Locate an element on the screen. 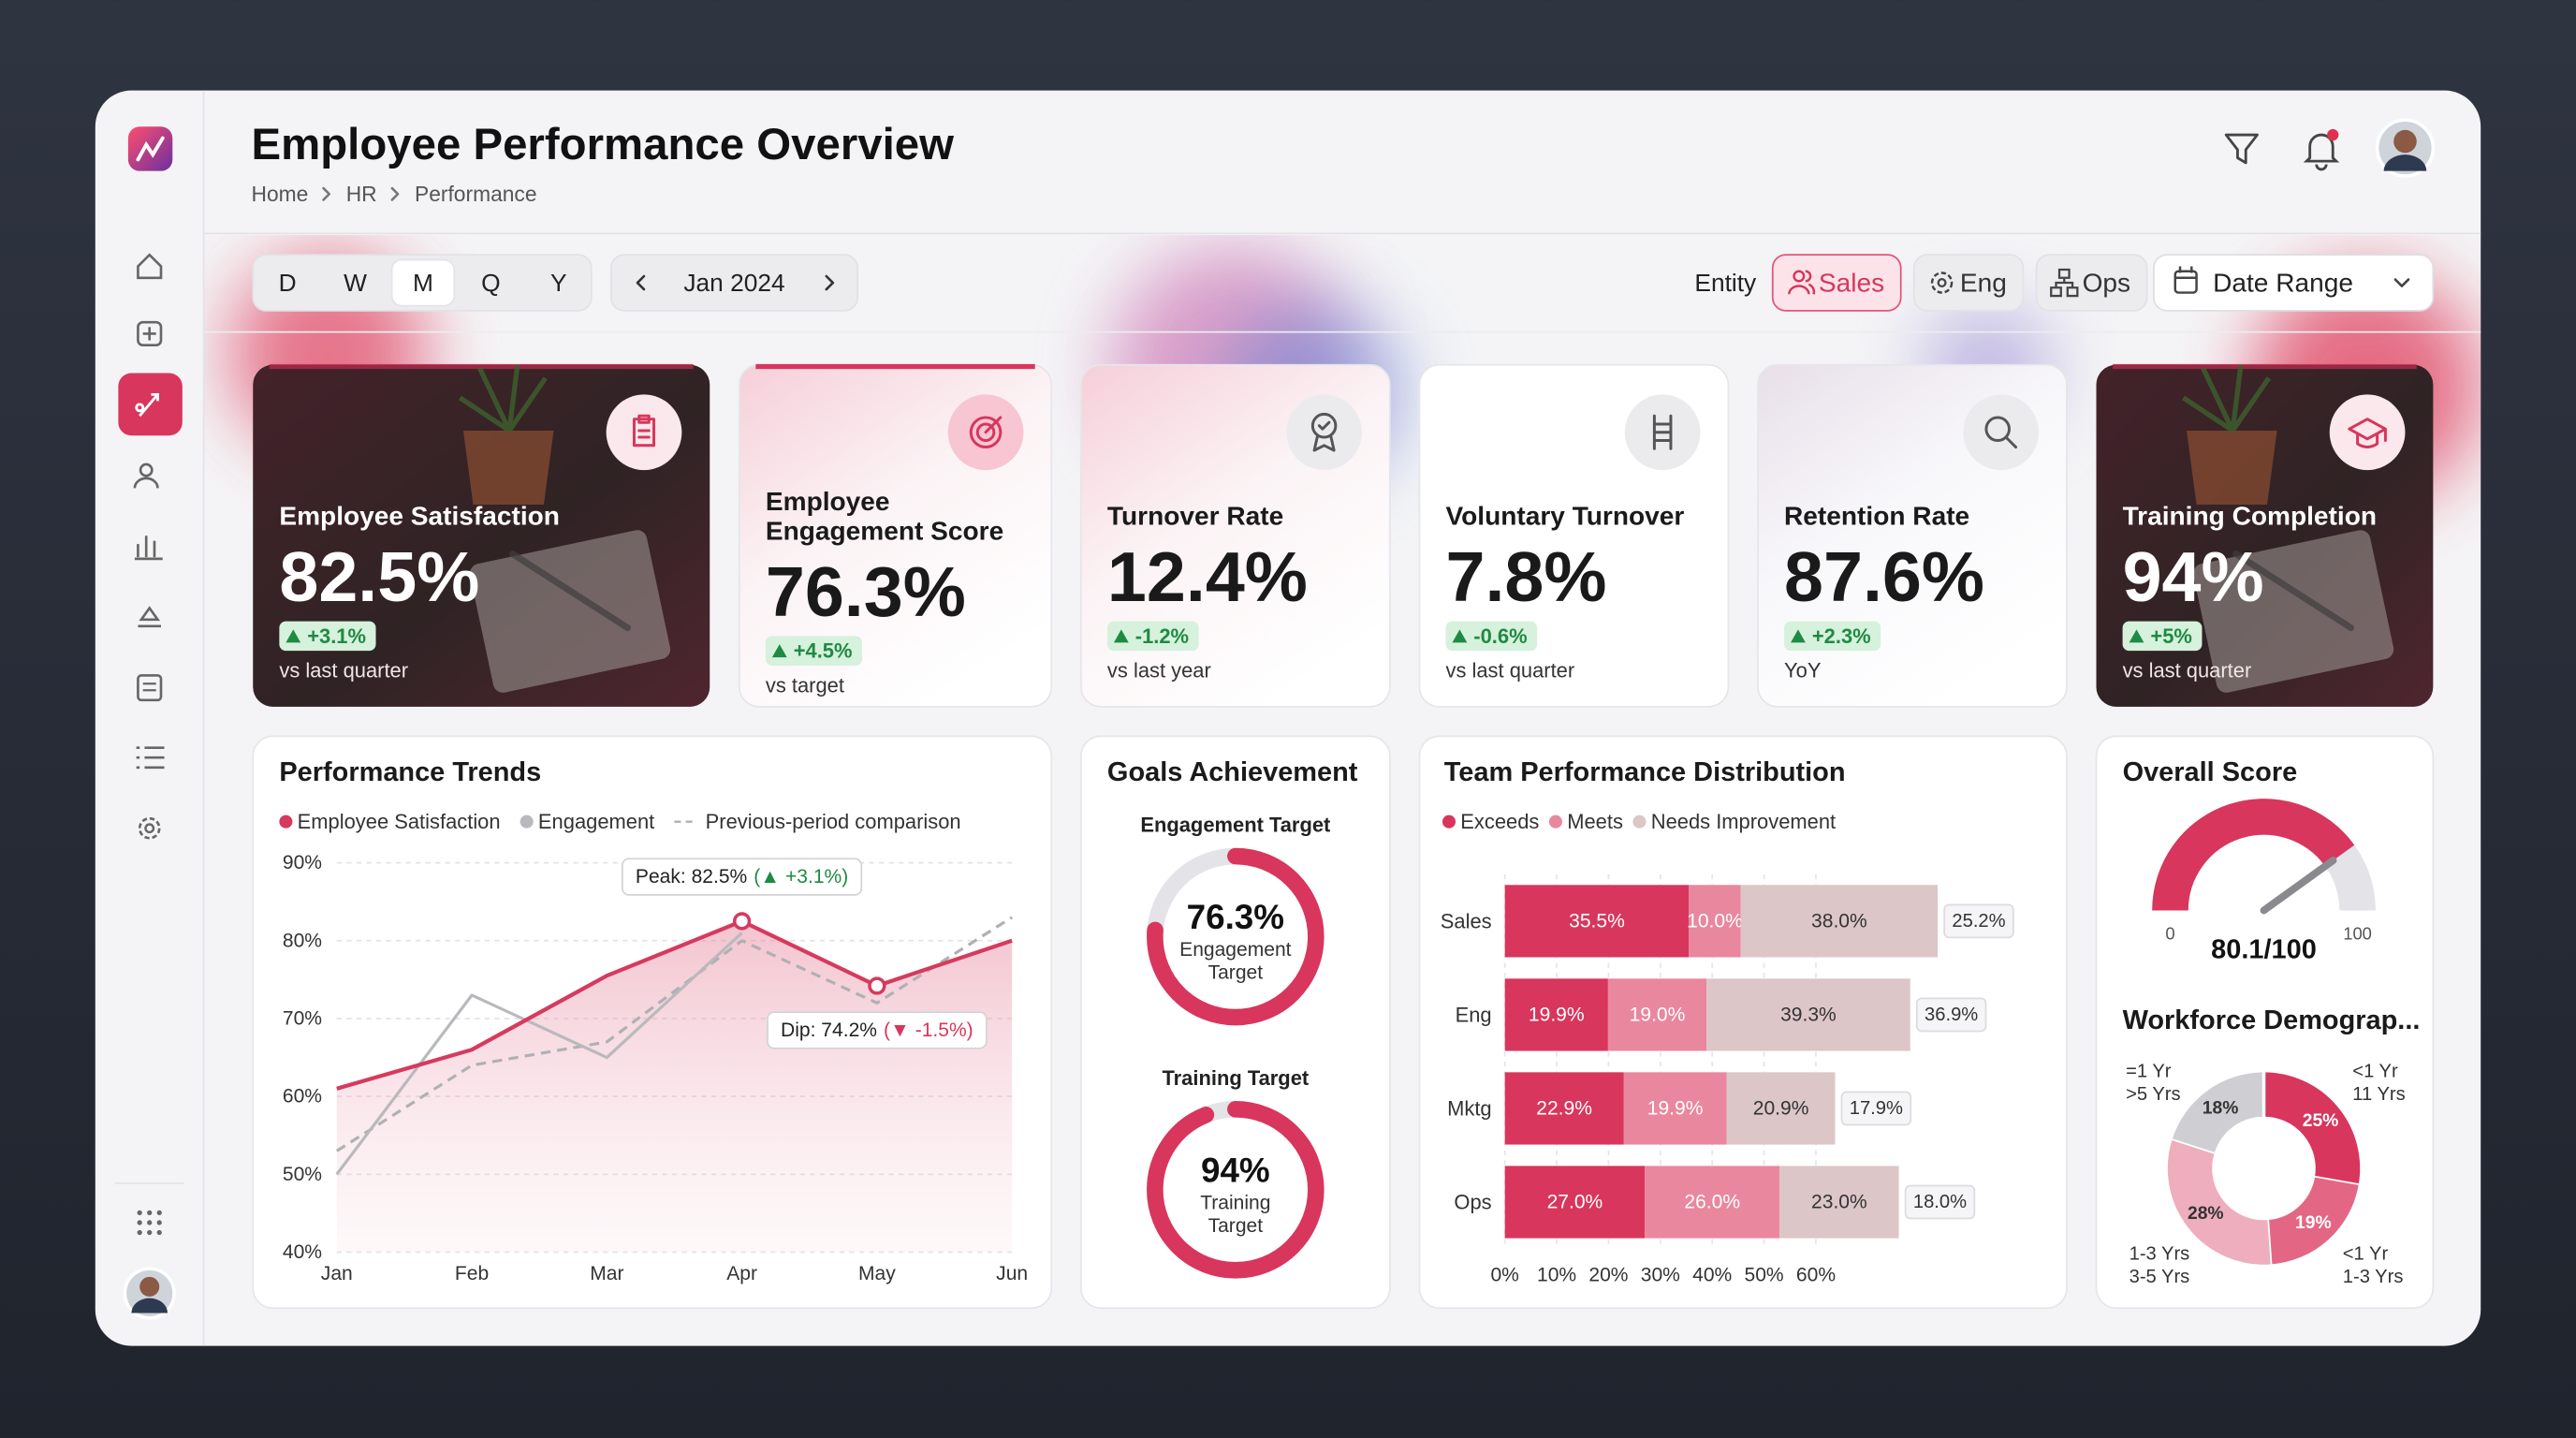 Image resolution: width=2576 pixels, height=1438 pixels. gauge-value is located at coordinates (2253, 855).